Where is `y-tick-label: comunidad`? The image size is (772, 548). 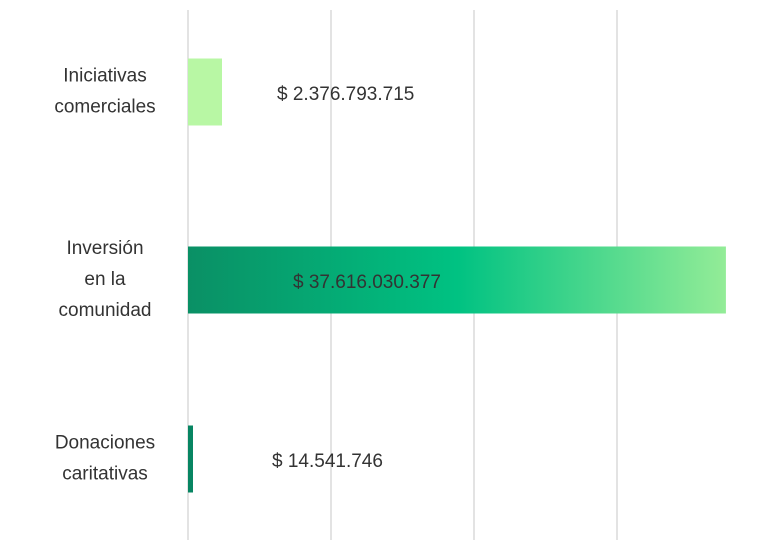
y-tick-label: comunidad is located at coordinates (105, 310).